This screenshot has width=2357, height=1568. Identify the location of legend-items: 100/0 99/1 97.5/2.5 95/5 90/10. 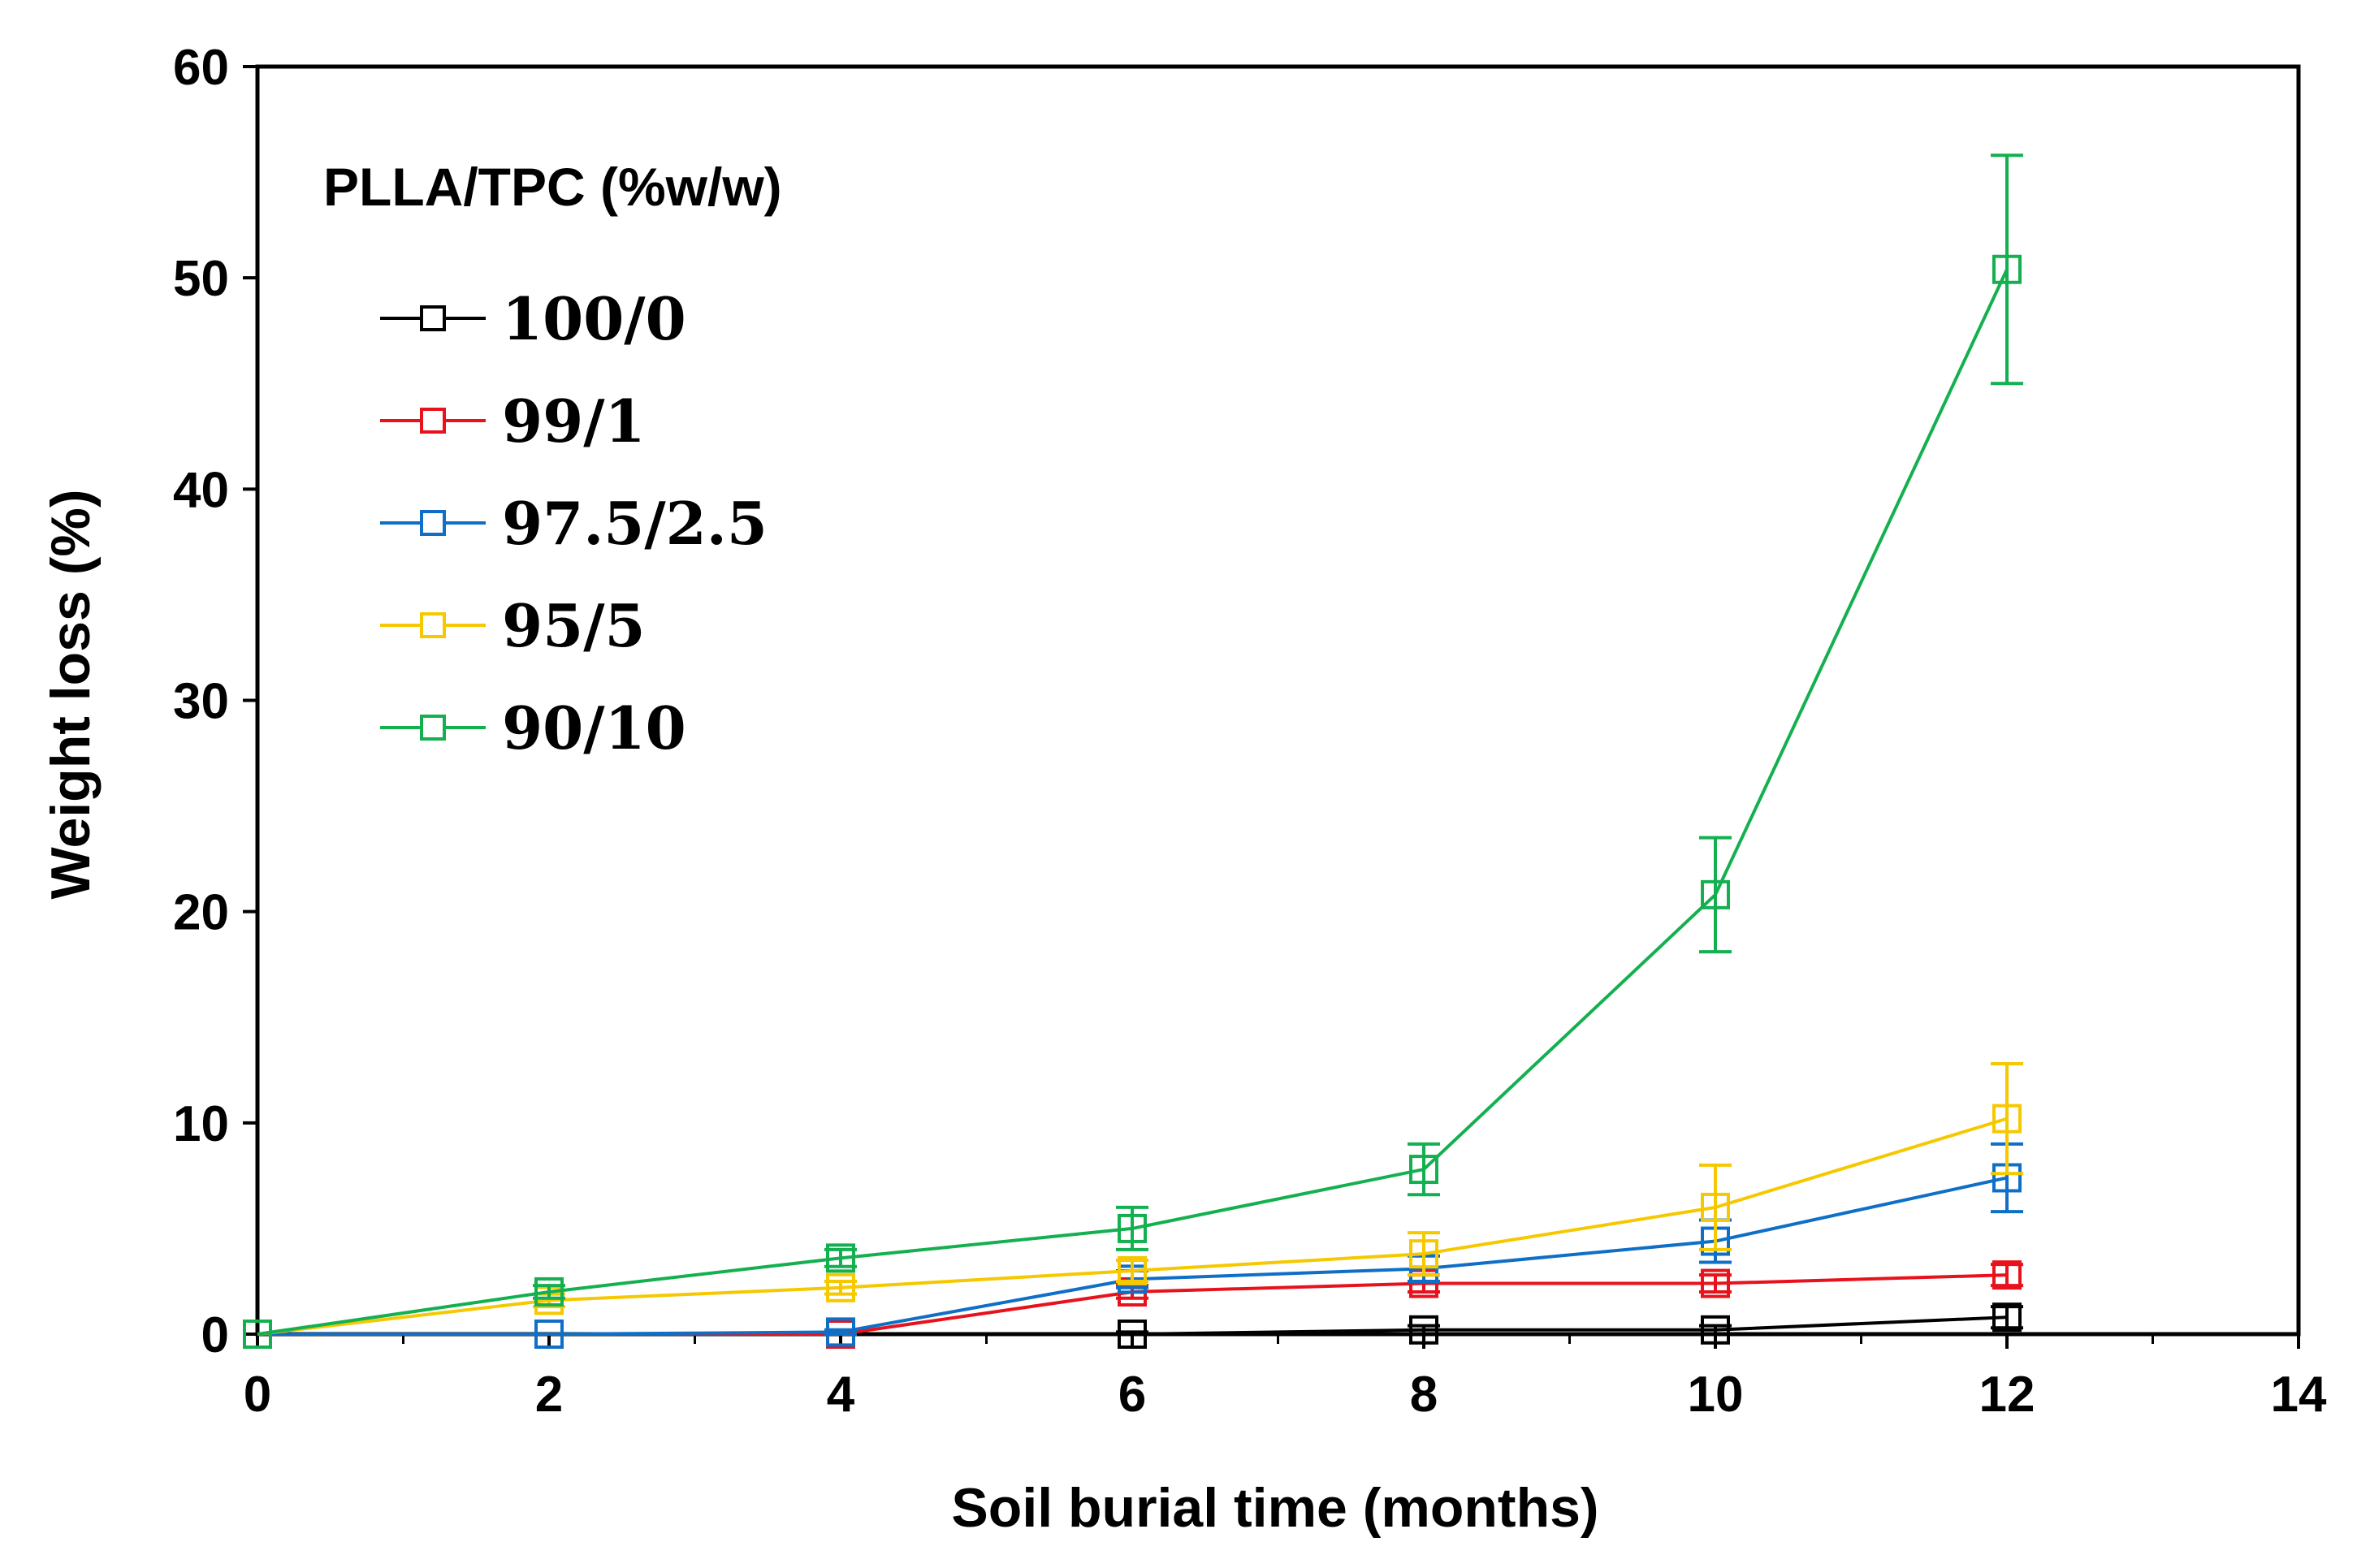
(574, 523).